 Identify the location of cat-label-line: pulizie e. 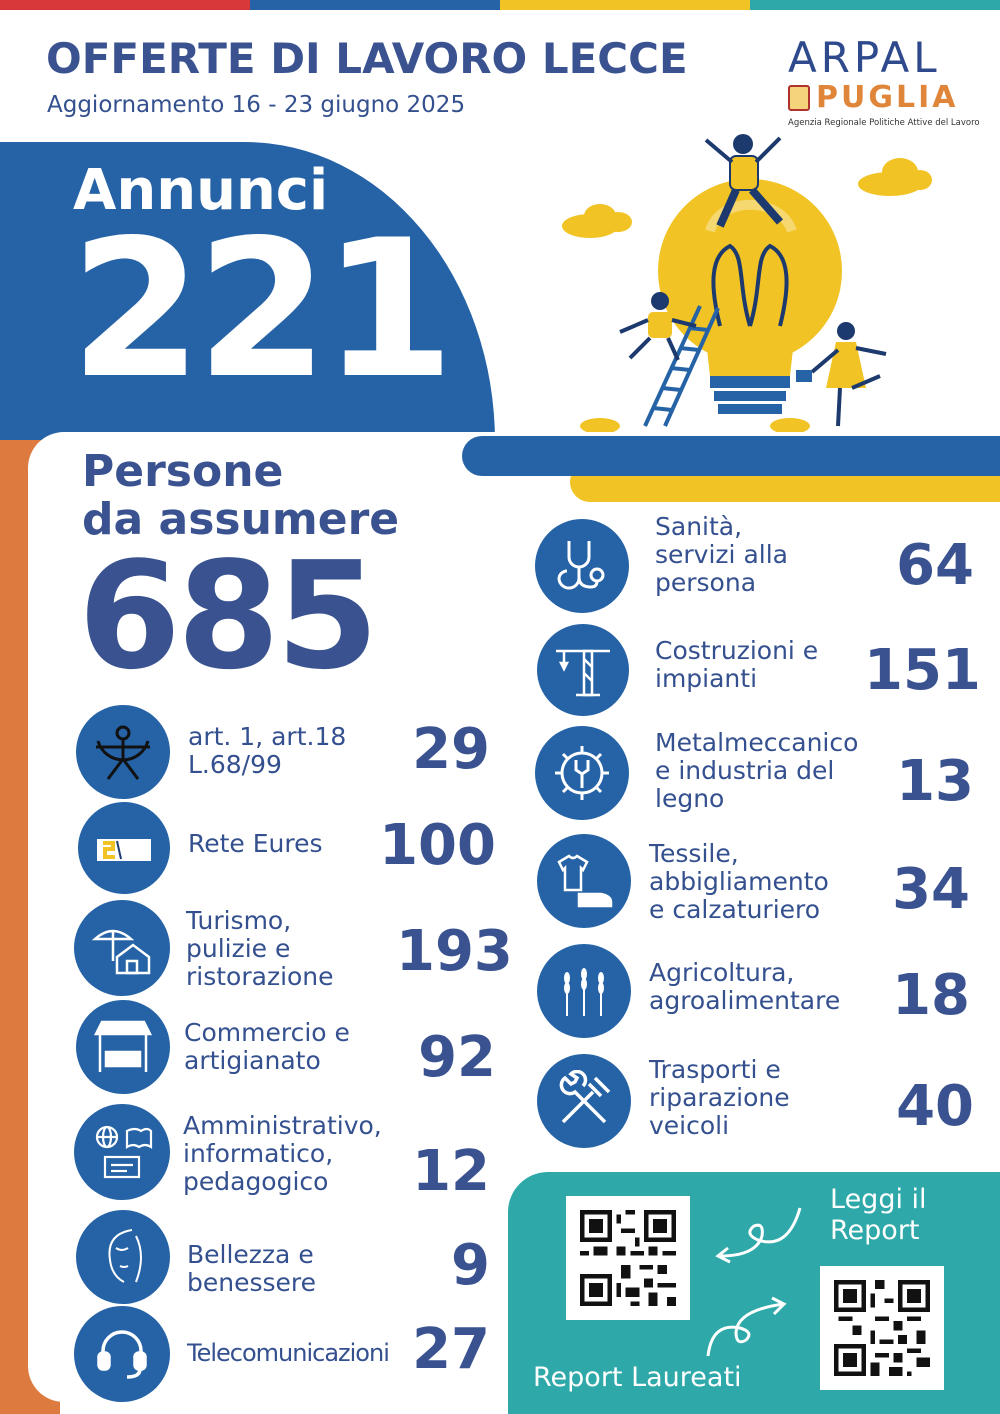
(238, 948).